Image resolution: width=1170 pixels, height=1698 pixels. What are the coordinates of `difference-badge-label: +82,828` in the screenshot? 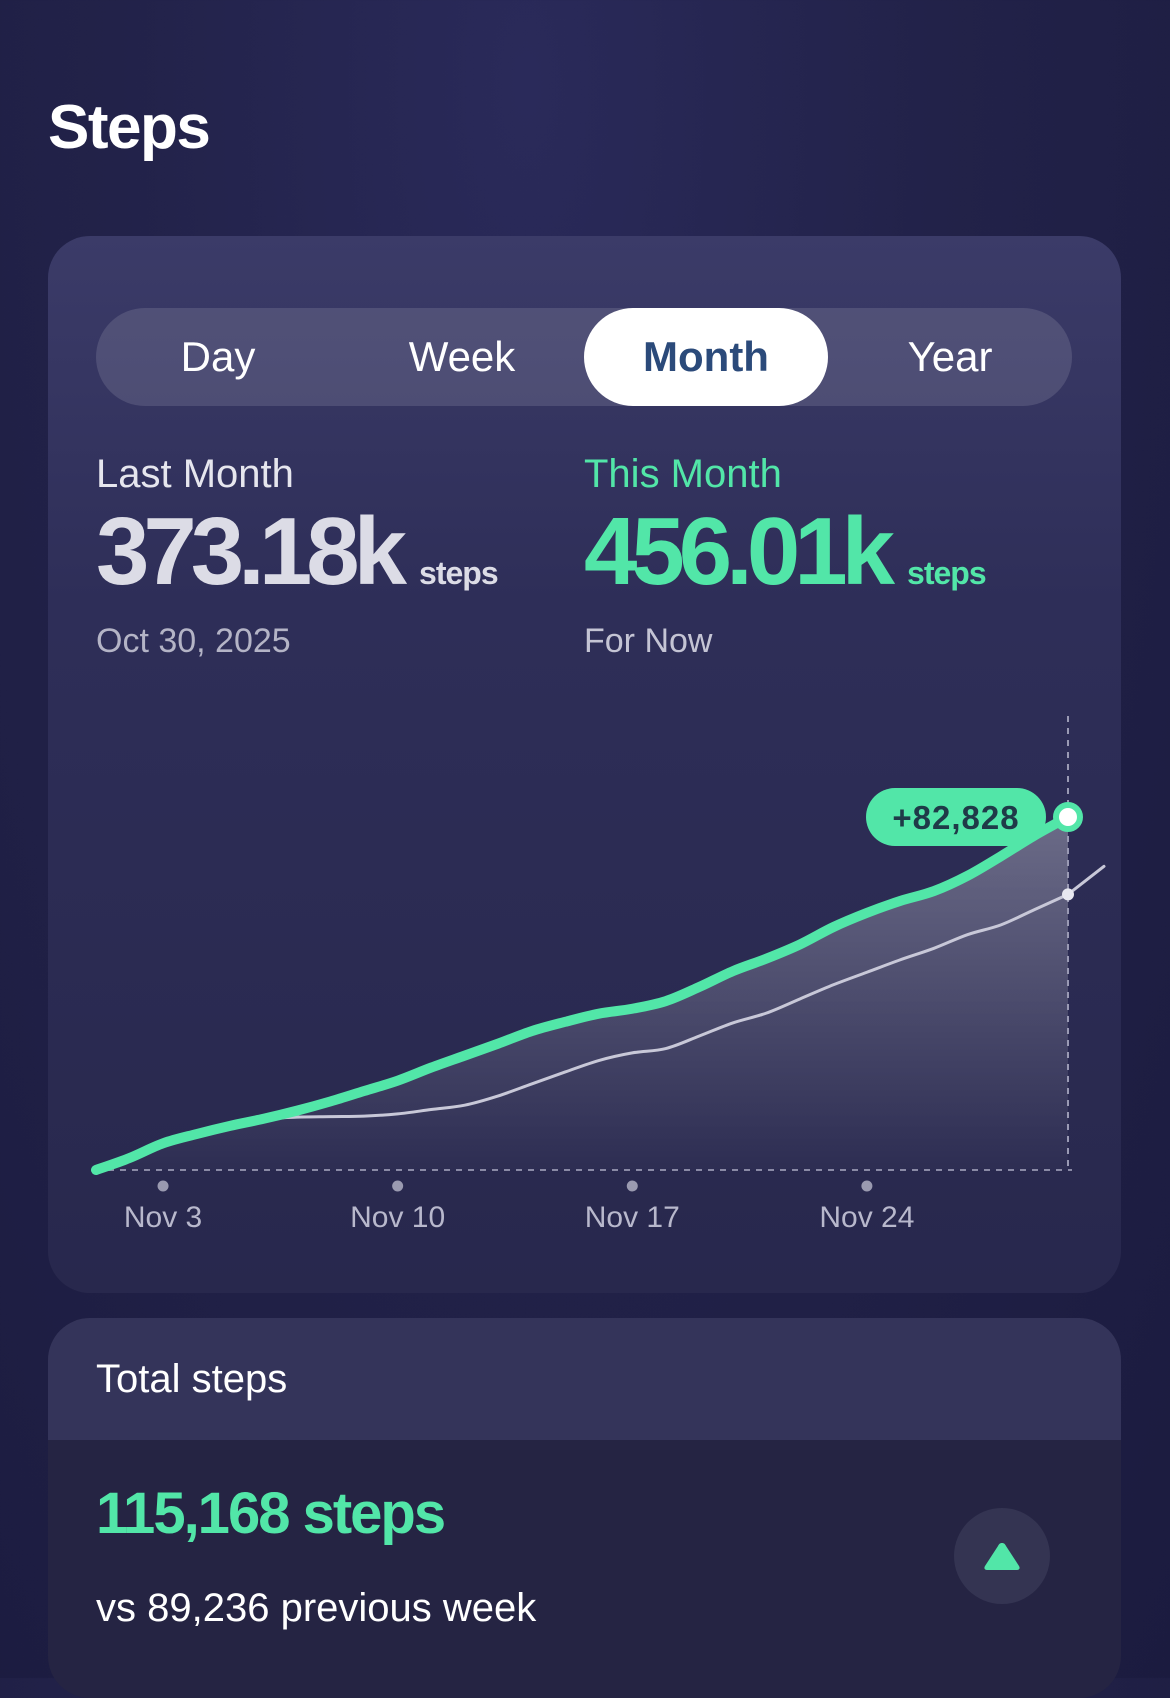 It's located at (955, 817).